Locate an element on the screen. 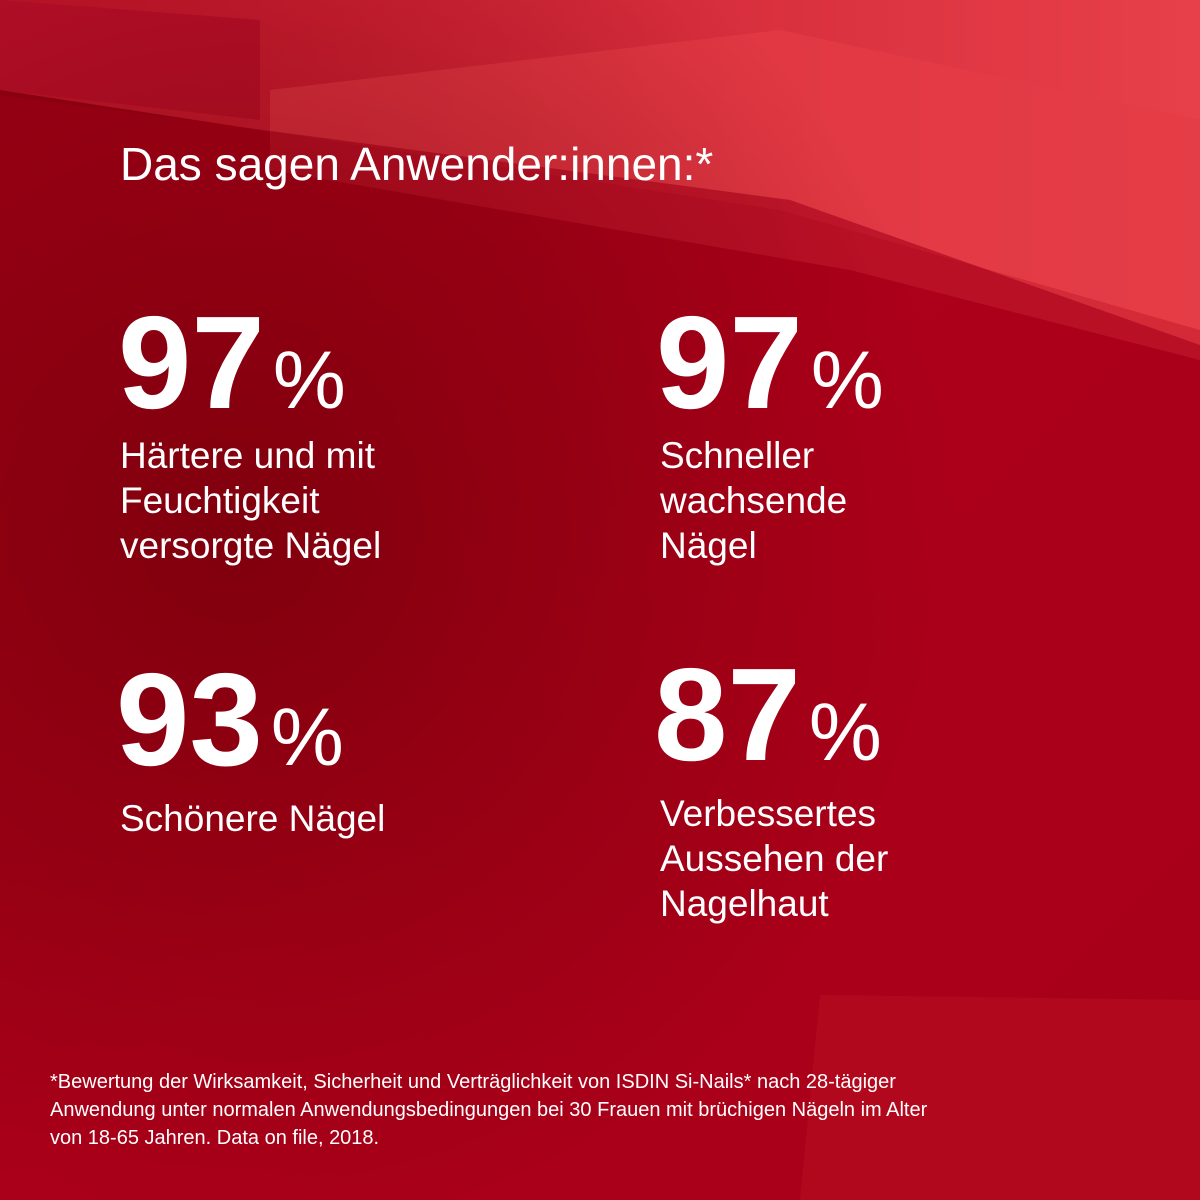 This screenshot has height=1200, width=1200. stat-label: Schönere Nägel is located at coordinates (252, 818).